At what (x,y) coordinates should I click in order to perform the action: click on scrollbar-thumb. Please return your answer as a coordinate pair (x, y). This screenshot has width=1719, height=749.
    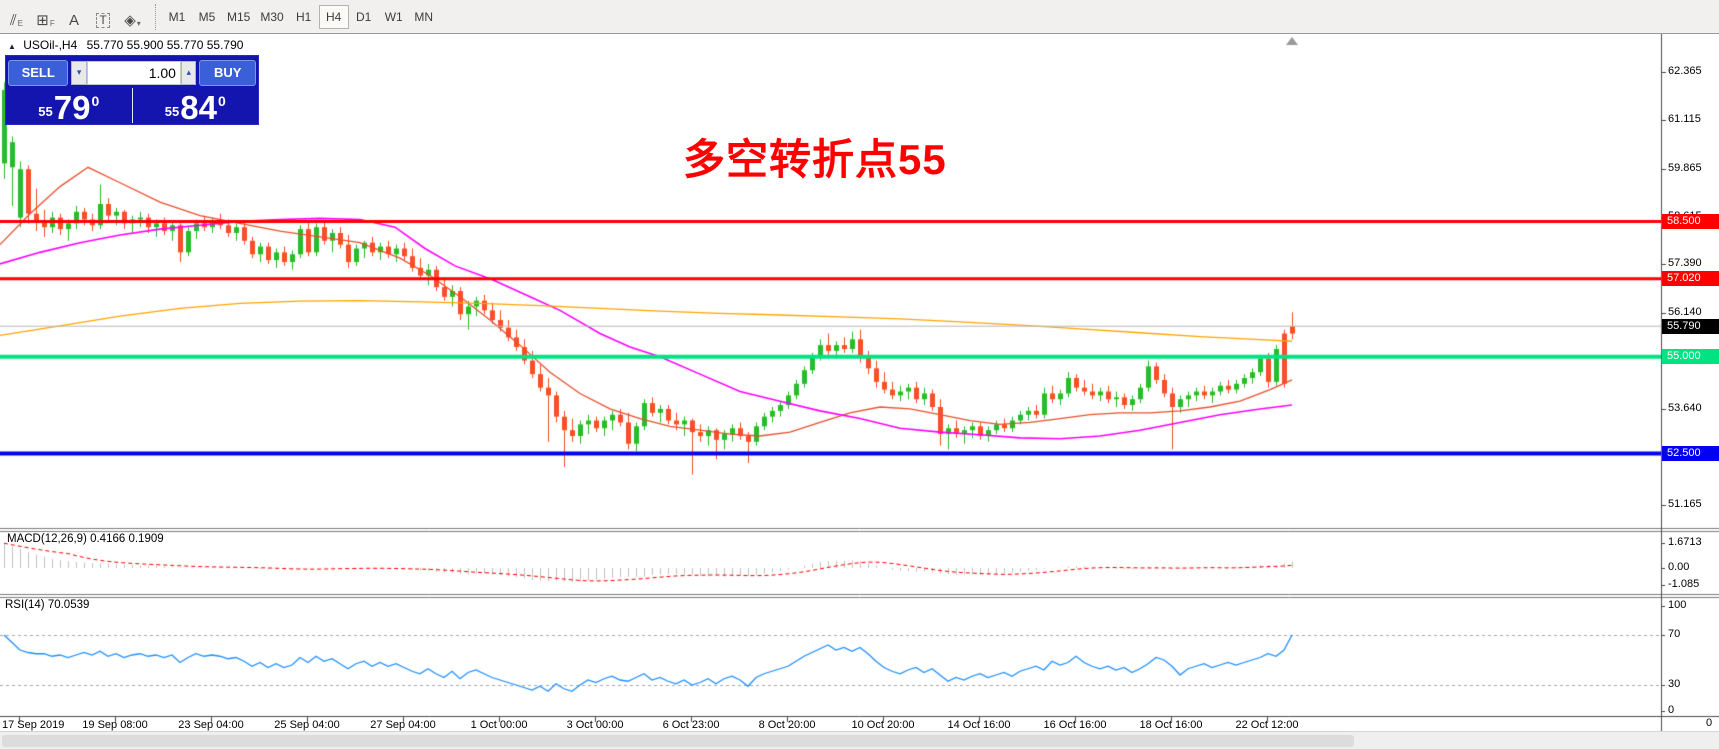
    Looking at the image, I should click on (678, 741).